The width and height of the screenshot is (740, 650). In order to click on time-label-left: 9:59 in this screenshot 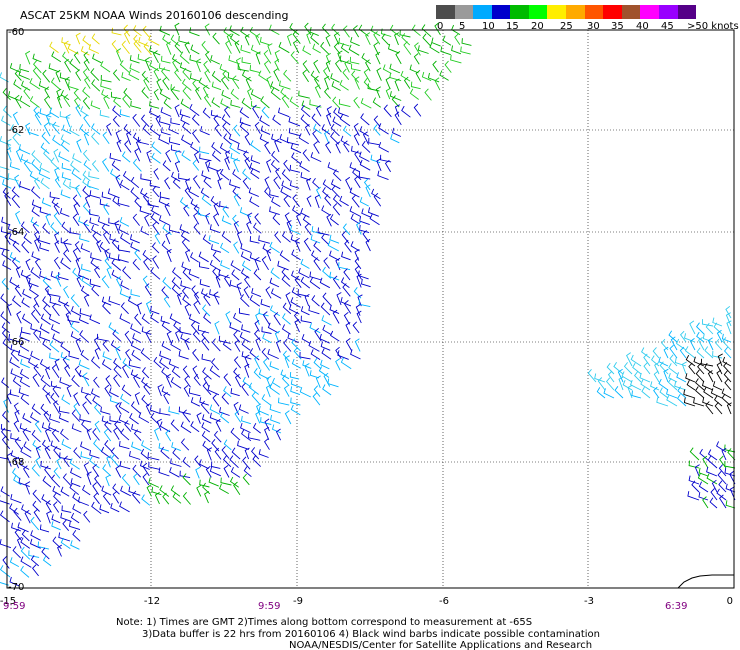, I will do `click(14, 606)`.